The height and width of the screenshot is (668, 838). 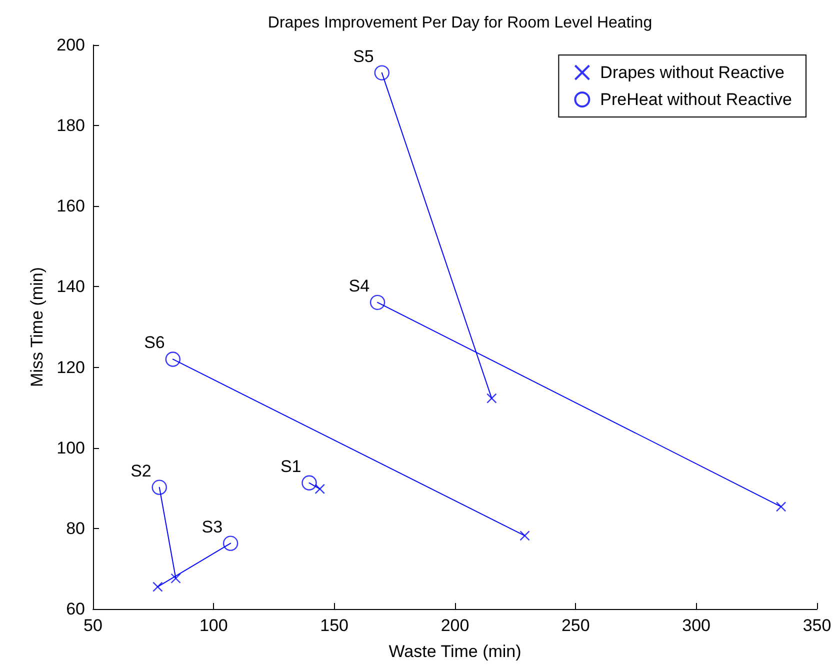 What do you see at coordinates (70, 45) in the screenshot?
I see `y-tick-label: 200` at bounding box center [70, 45].